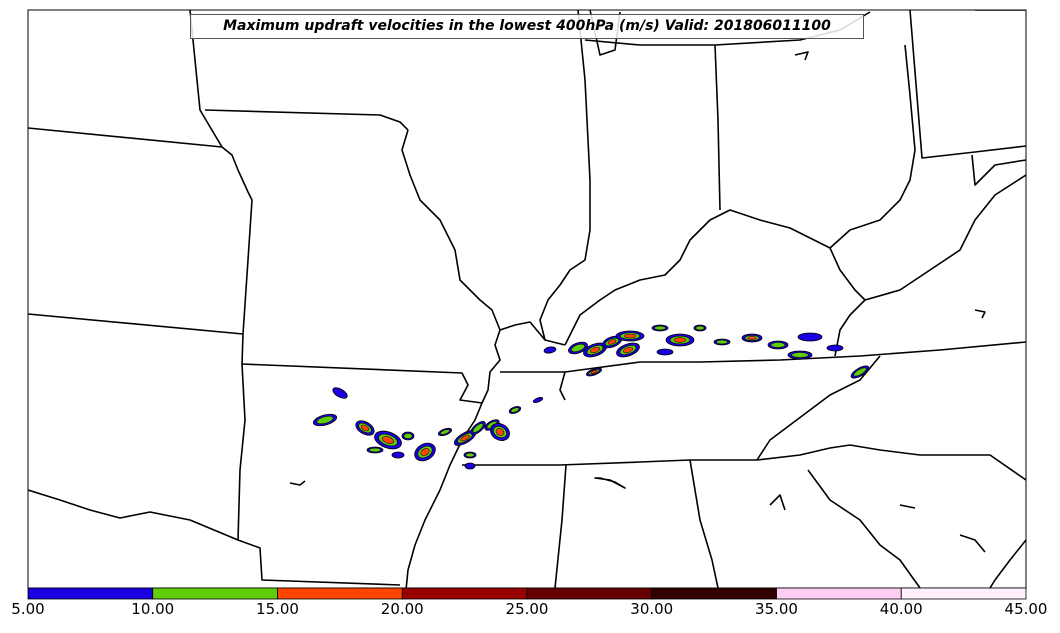  I want to click on kentucky-tennessee-west, so click(533, 386).